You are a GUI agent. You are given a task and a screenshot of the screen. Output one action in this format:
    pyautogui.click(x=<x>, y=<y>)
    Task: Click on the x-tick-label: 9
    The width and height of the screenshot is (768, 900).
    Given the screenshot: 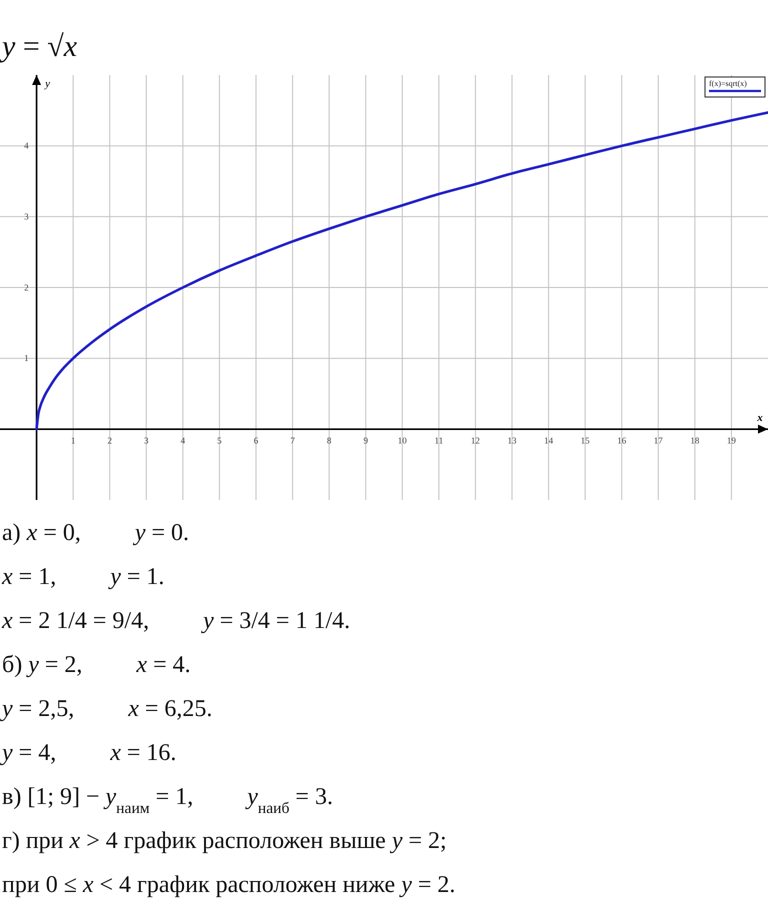 What is the action you would take?
    pyautogui.click(x=365, y=441)
    